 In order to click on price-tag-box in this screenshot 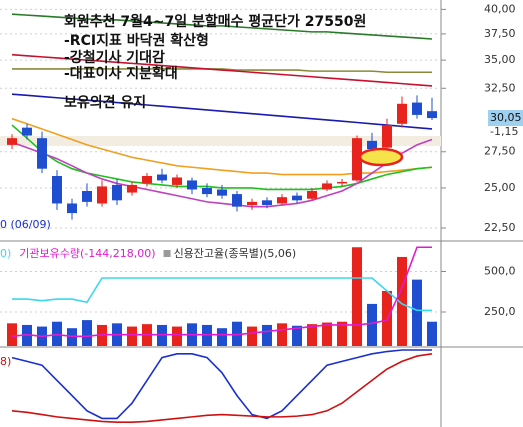, I will do `click(505, 118)`.